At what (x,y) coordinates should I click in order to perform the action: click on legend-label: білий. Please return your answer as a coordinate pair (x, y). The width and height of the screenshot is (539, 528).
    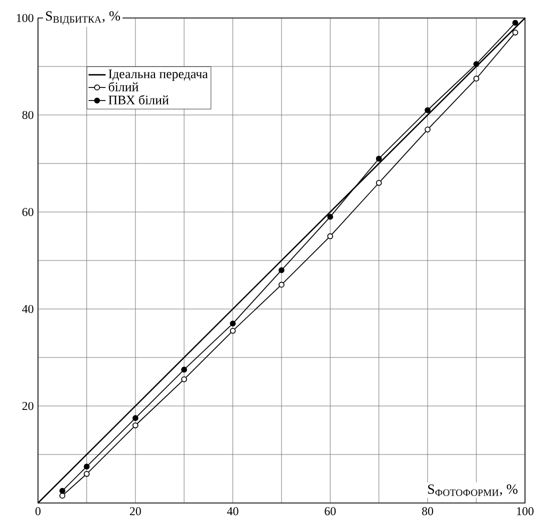
    Looking at the image, I should click on (123, 87).